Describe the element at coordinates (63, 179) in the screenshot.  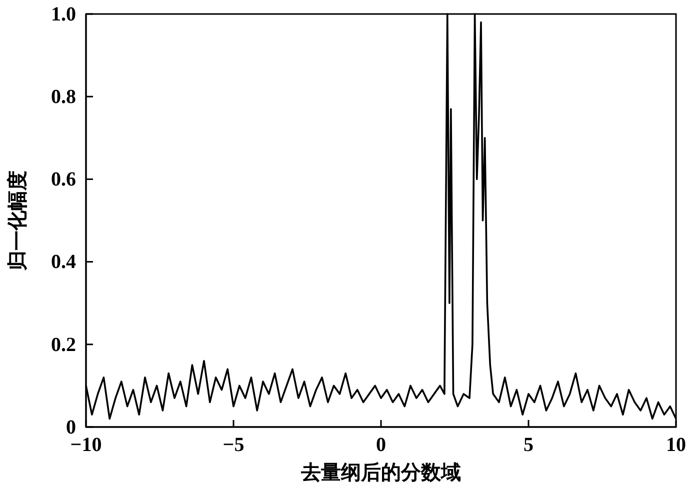
I see `y-tick-label: 0.6` at that location.